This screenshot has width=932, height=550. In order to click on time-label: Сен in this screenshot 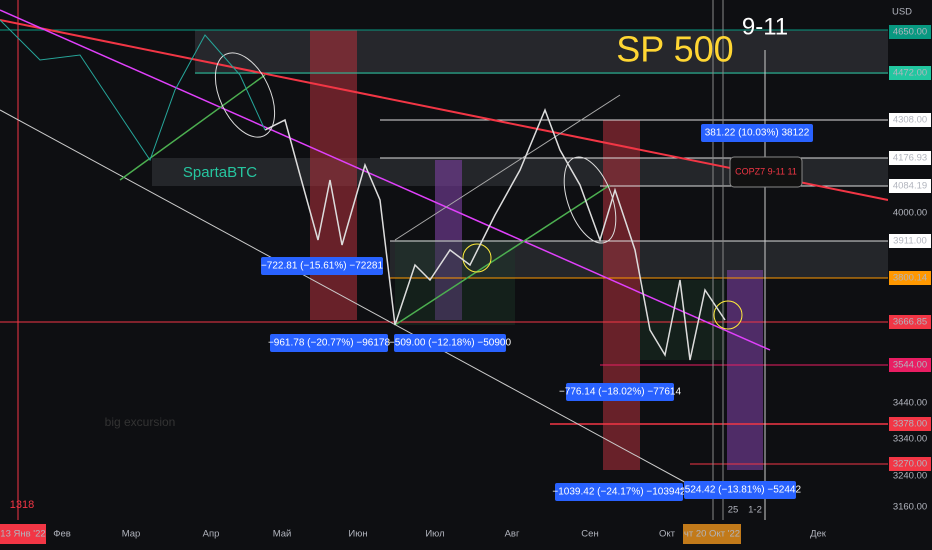, I will do `click(589, 534)`.